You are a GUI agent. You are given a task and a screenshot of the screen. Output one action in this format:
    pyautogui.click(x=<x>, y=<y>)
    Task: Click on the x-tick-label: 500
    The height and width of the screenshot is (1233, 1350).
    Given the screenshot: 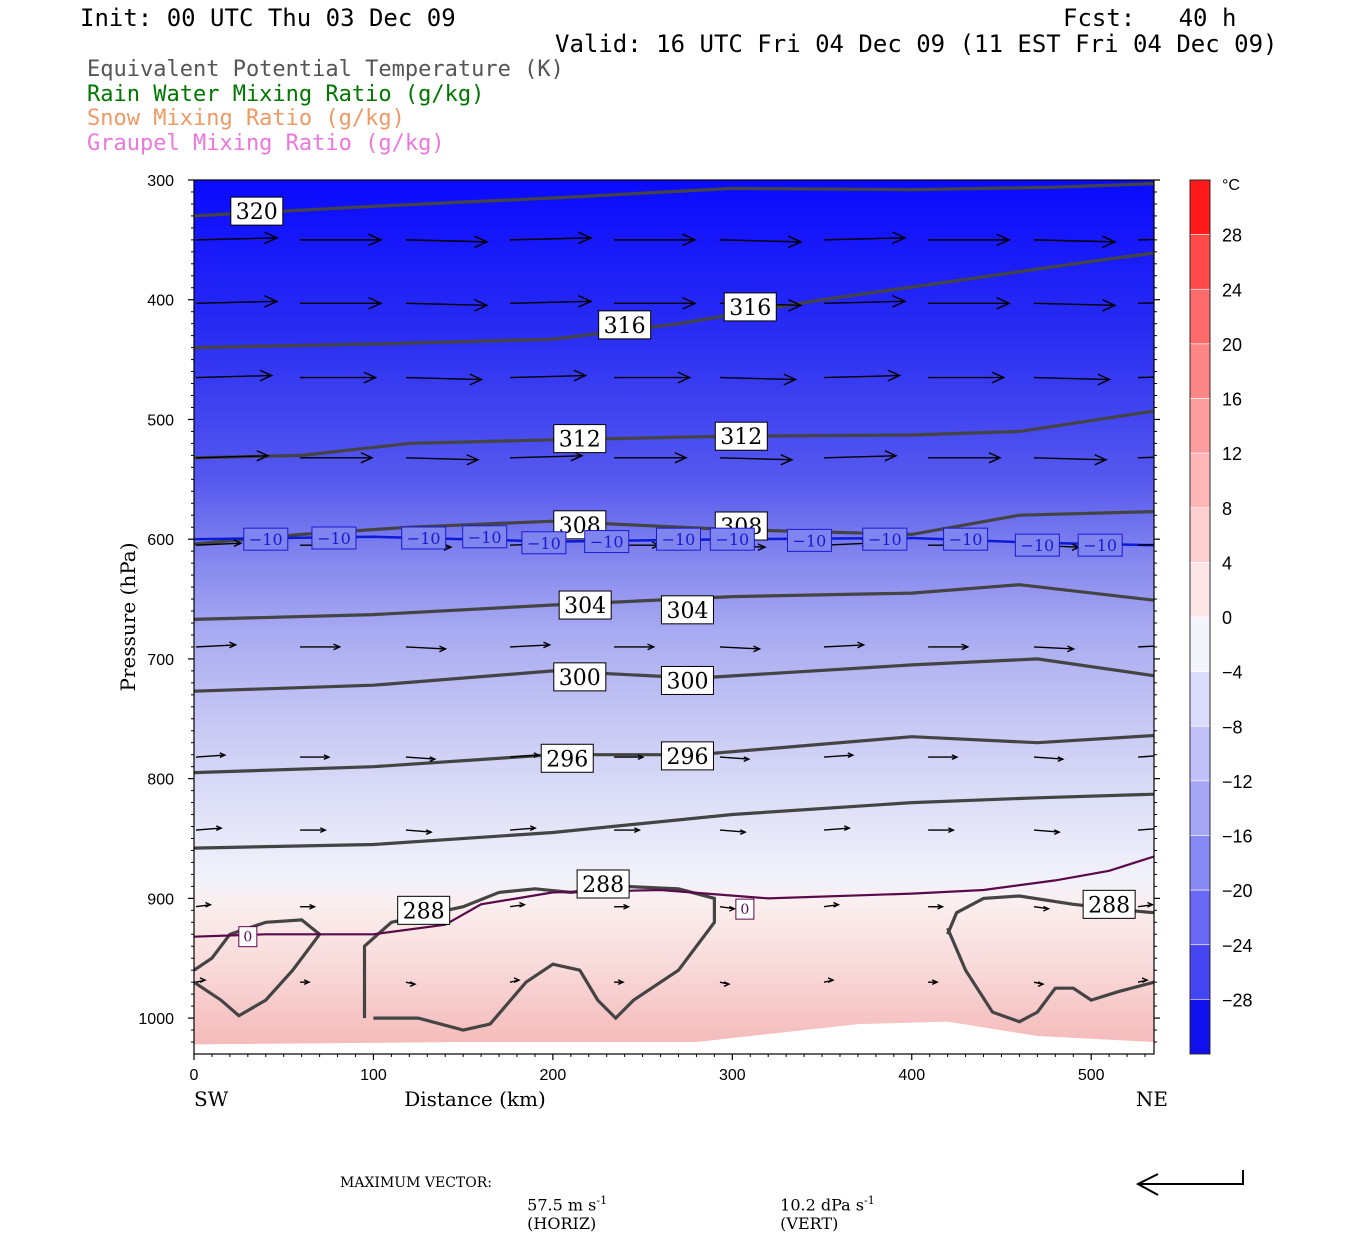 What is the action you would take?
    pyautogui.click(x=1091, y=1075)
    